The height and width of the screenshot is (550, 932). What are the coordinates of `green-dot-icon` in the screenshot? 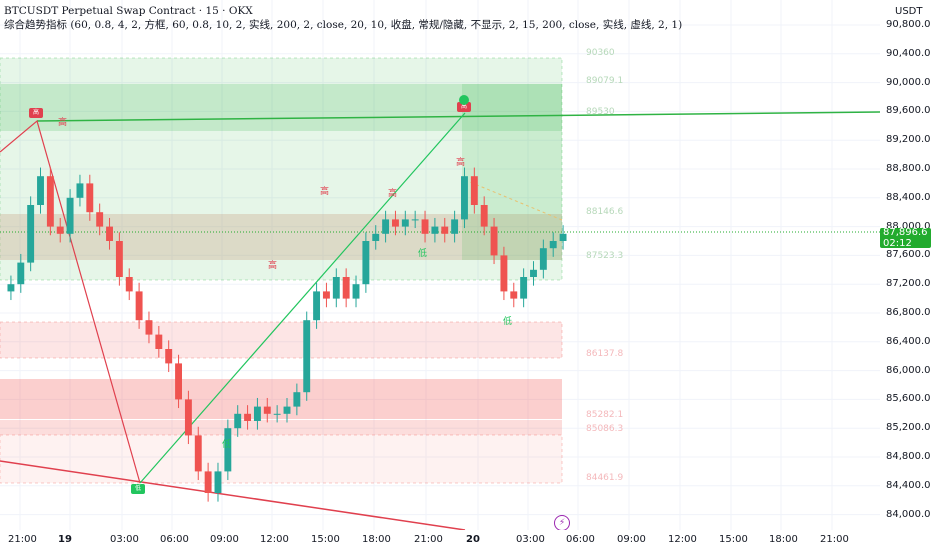 It's located at (464, 100).